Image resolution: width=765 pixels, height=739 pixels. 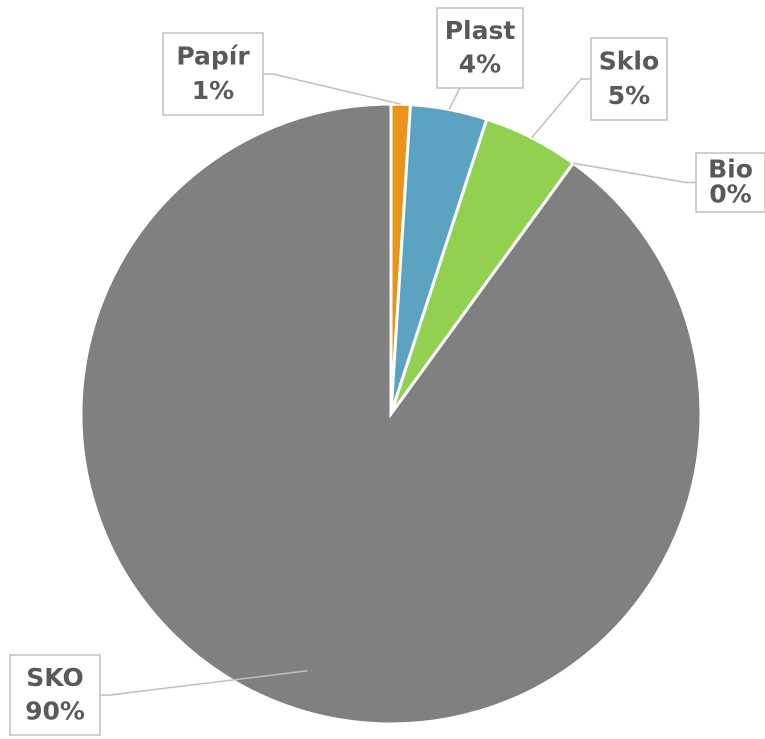 What do you see at coordinates (55, 677) in the screenshot?
I see `category-label: SKO` at bounding box center [55, 677].